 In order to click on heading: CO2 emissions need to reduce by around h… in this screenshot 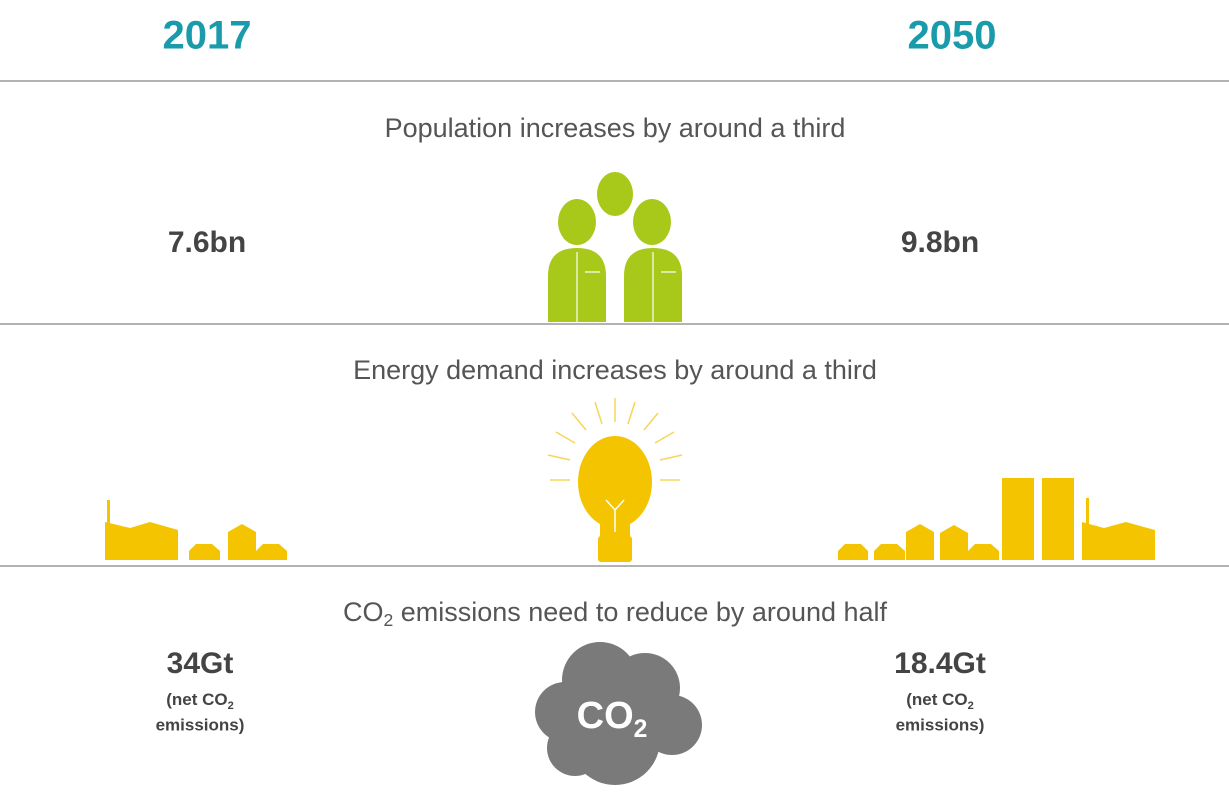, I will do `click(615, 613)`.